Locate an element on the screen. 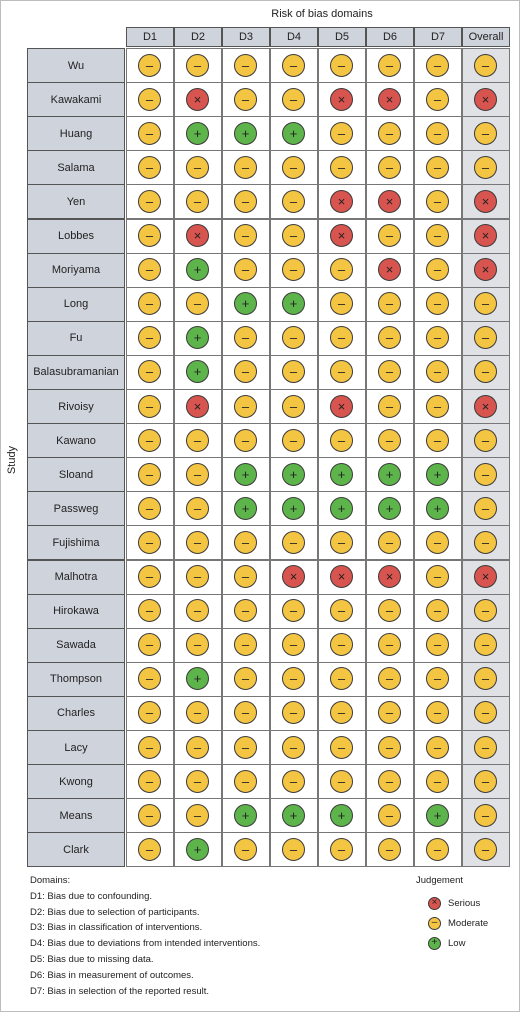  column-header-overall: Overall is located at coordinates (486, 37).